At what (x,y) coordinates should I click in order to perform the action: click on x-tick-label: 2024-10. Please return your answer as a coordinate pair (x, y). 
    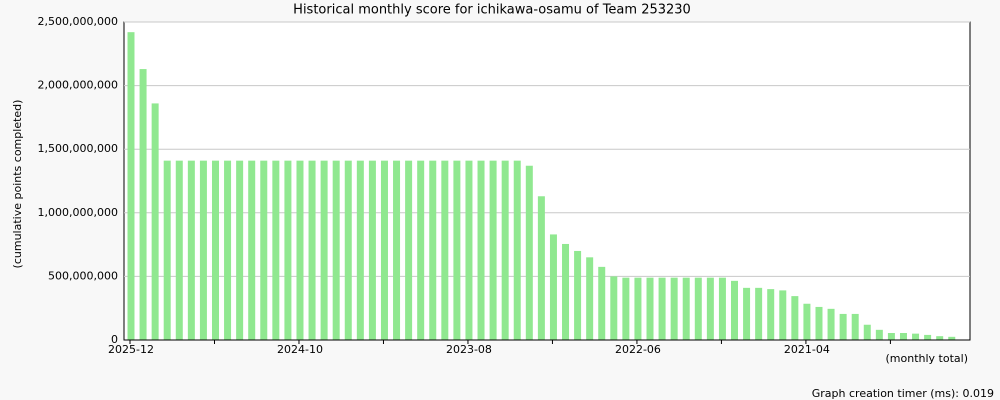
    Looking at the image, I should click on (300, 349).